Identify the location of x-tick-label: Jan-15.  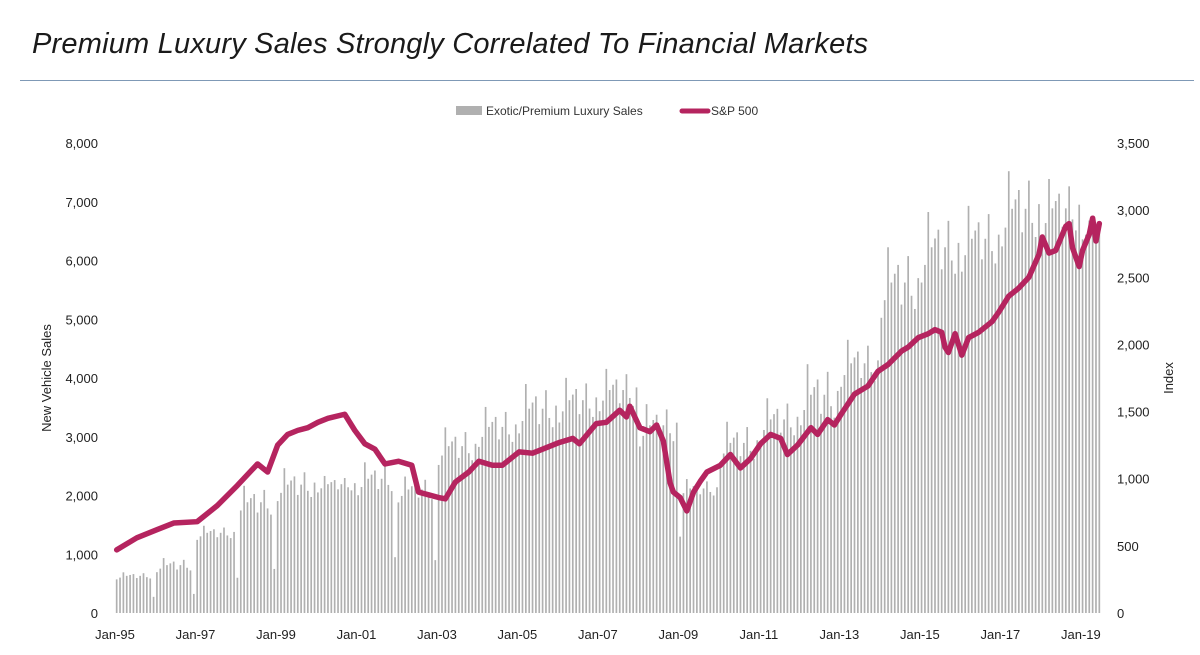
(920, 634).